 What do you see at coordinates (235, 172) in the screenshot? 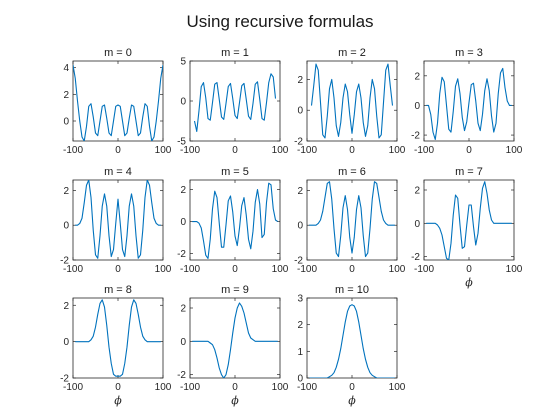
I see `subplot-title: m = 5` at bounding box center [235, 172].